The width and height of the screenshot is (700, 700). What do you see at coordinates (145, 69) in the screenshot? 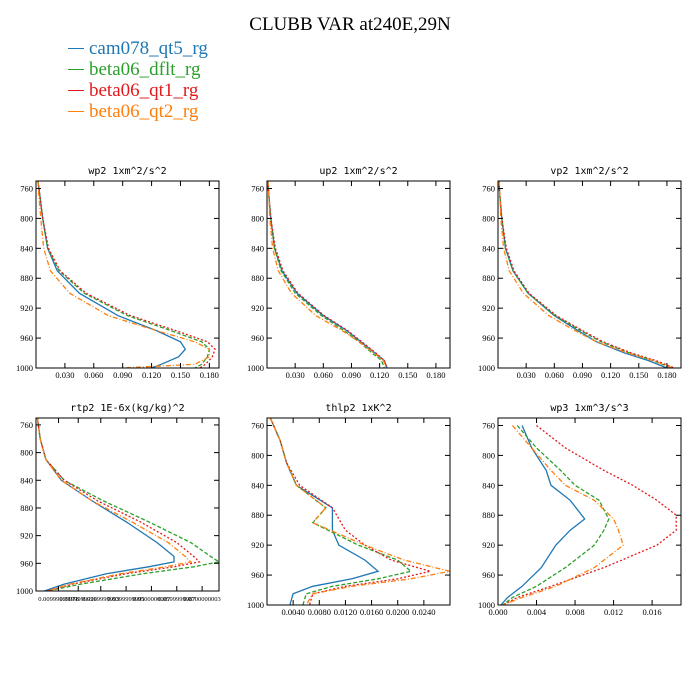
I see `legend-label: beta06_dflt_rg` at bounding box center [145, 69].